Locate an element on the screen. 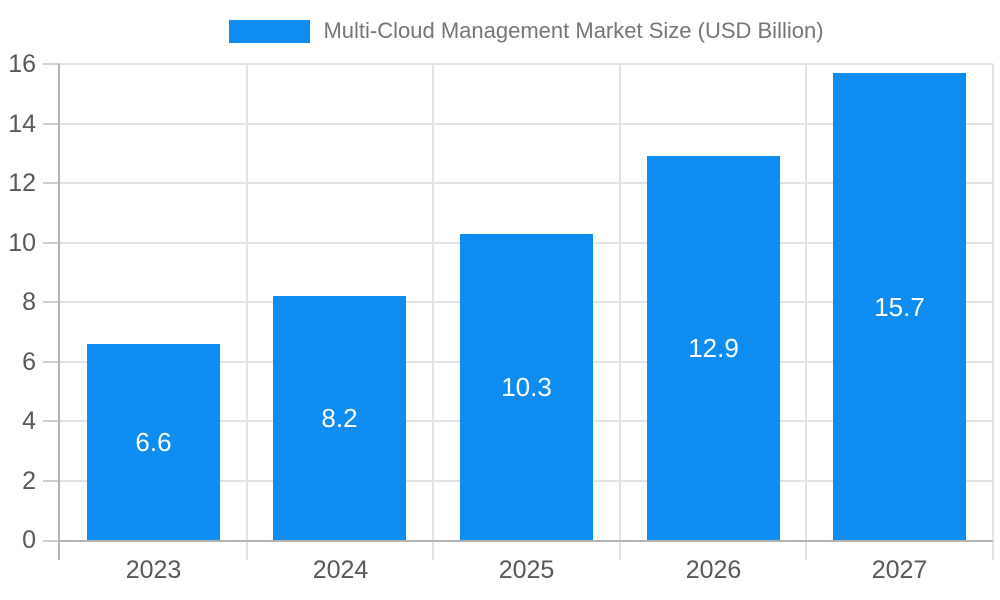  bar-value-label: 6.6 is located at coordinates (153, 442).